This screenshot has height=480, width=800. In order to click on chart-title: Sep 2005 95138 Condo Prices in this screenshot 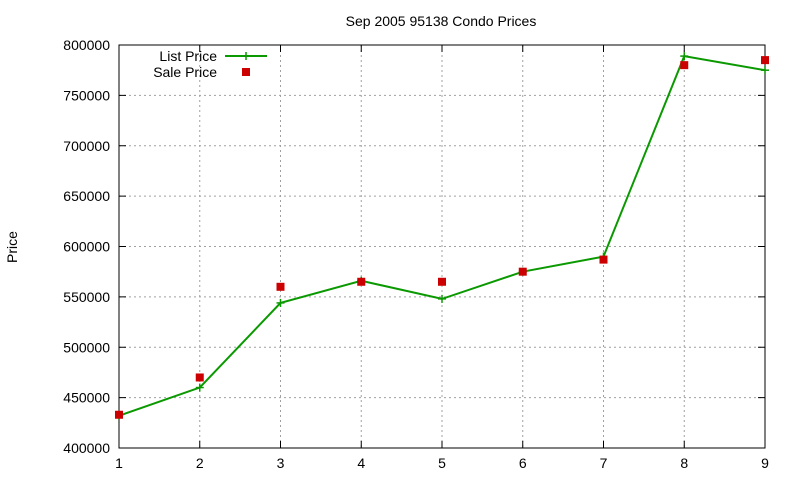, I will do `click(441, 21)`.